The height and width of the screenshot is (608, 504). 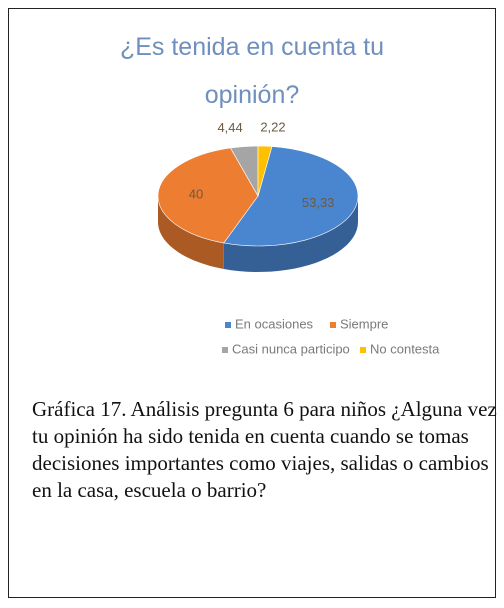 What do you see at coordinates (274, 323) in the screenshot?
I see `legend-label: En ocasiones` at bounding box center [274, 323].